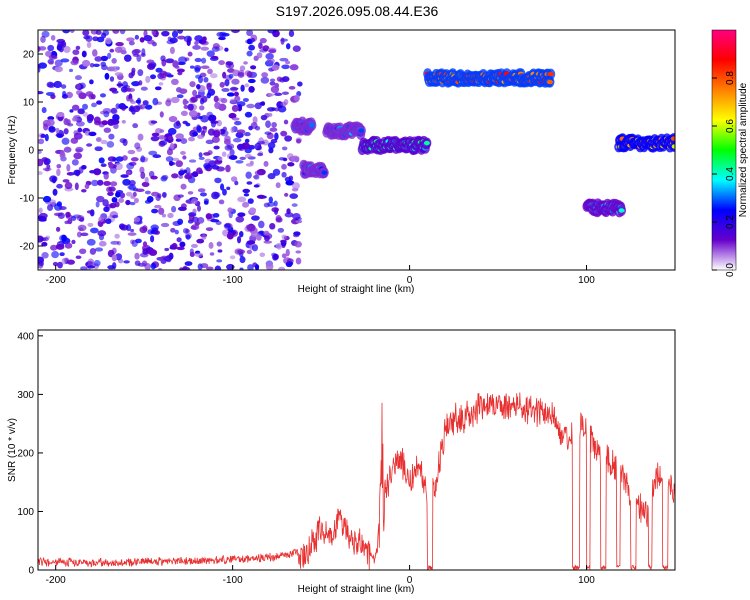 Image resolution: width=750 pixels, height=600 pixels. Describe the element at coordinates (320, 275) in the screenshot. I see `spectrogram-x-axis: -200 -100 0 100` at that location.